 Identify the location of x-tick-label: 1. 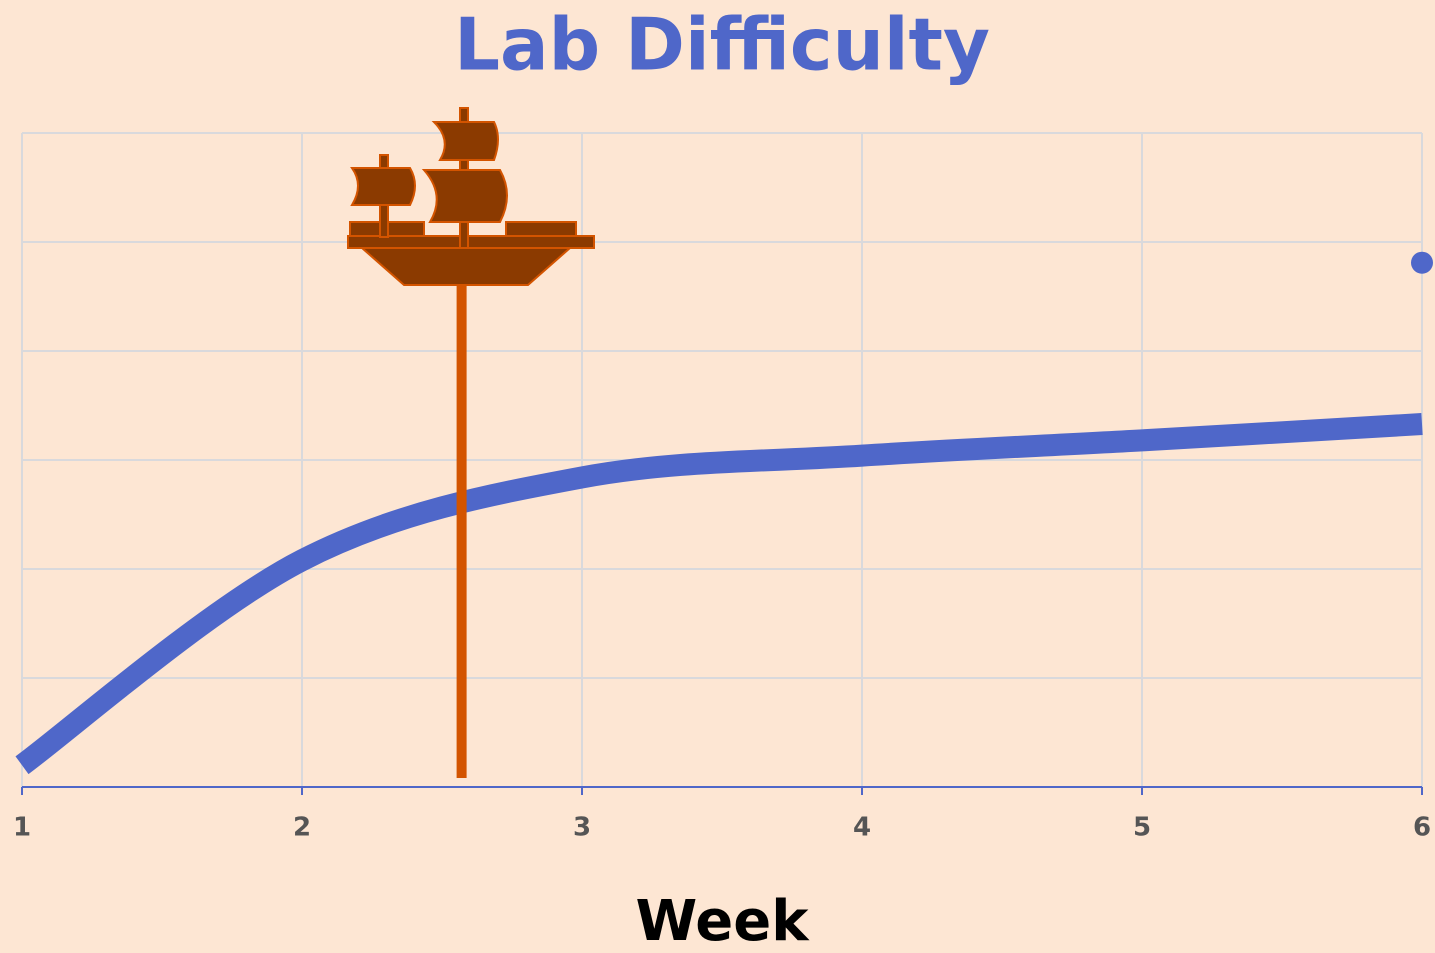
(22, 828).